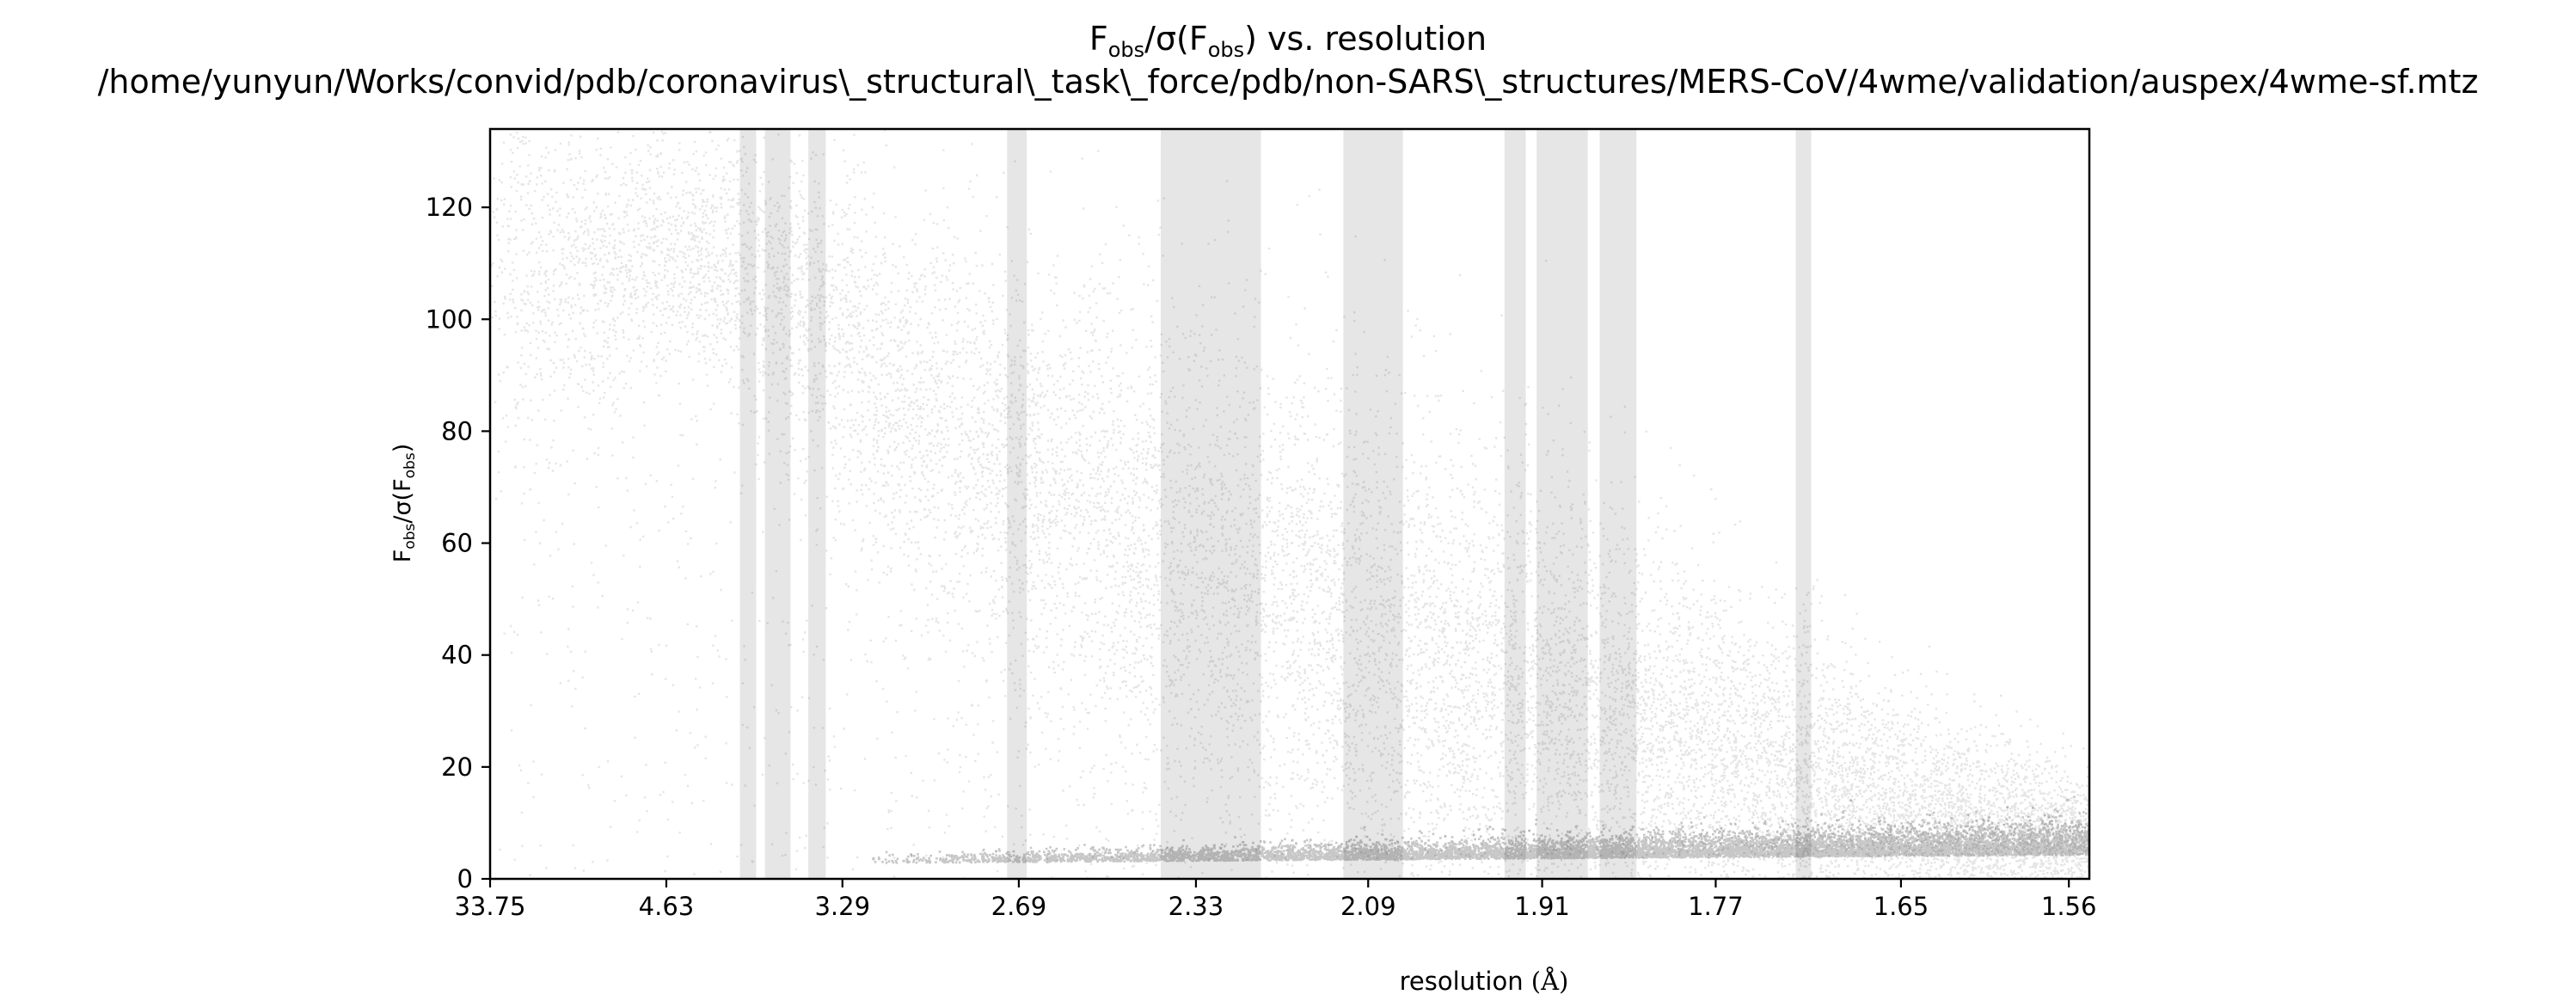  Describe the element at coordinates (842, 907) in the screenshot. I see `x-tick-label-3: 3.29` at that location.